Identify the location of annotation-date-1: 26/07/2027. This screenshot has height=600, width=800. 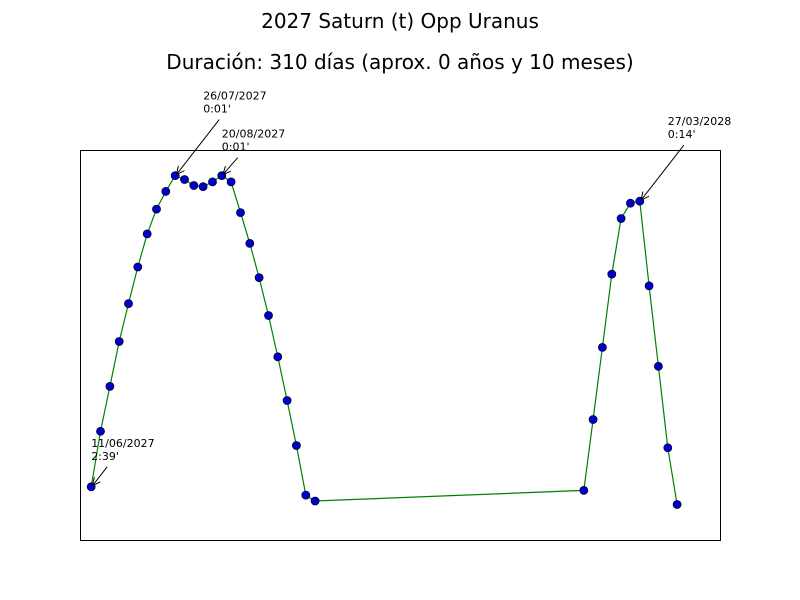
(234, 96).